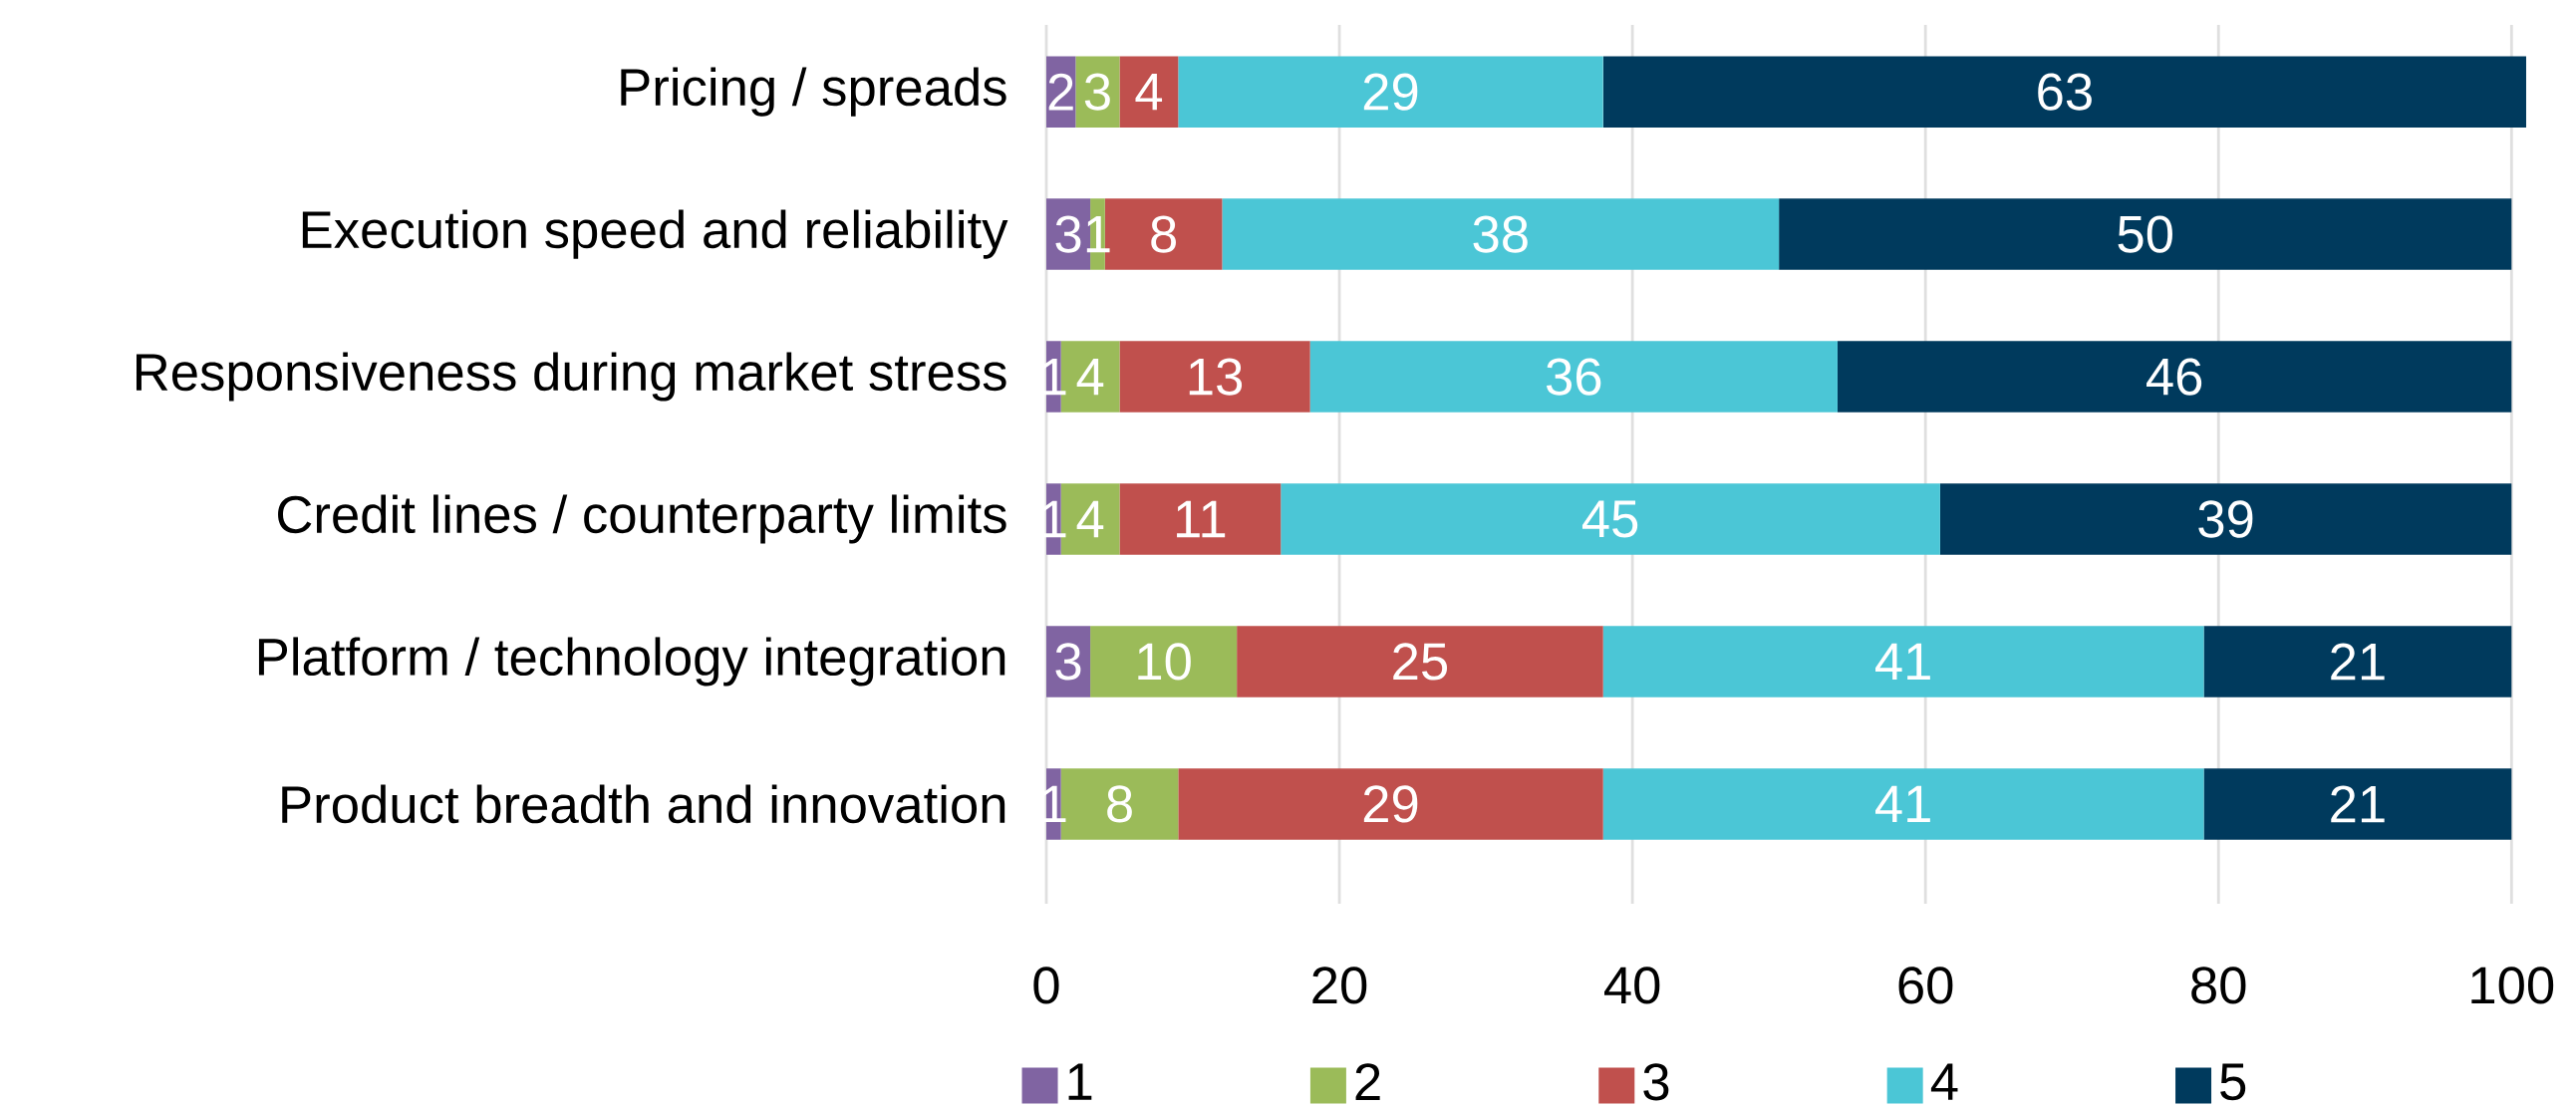  Describe the element at coordinates (571, 377) in the screenshot. I see `y-tick-label: Responsiveness during market stress` at that location.